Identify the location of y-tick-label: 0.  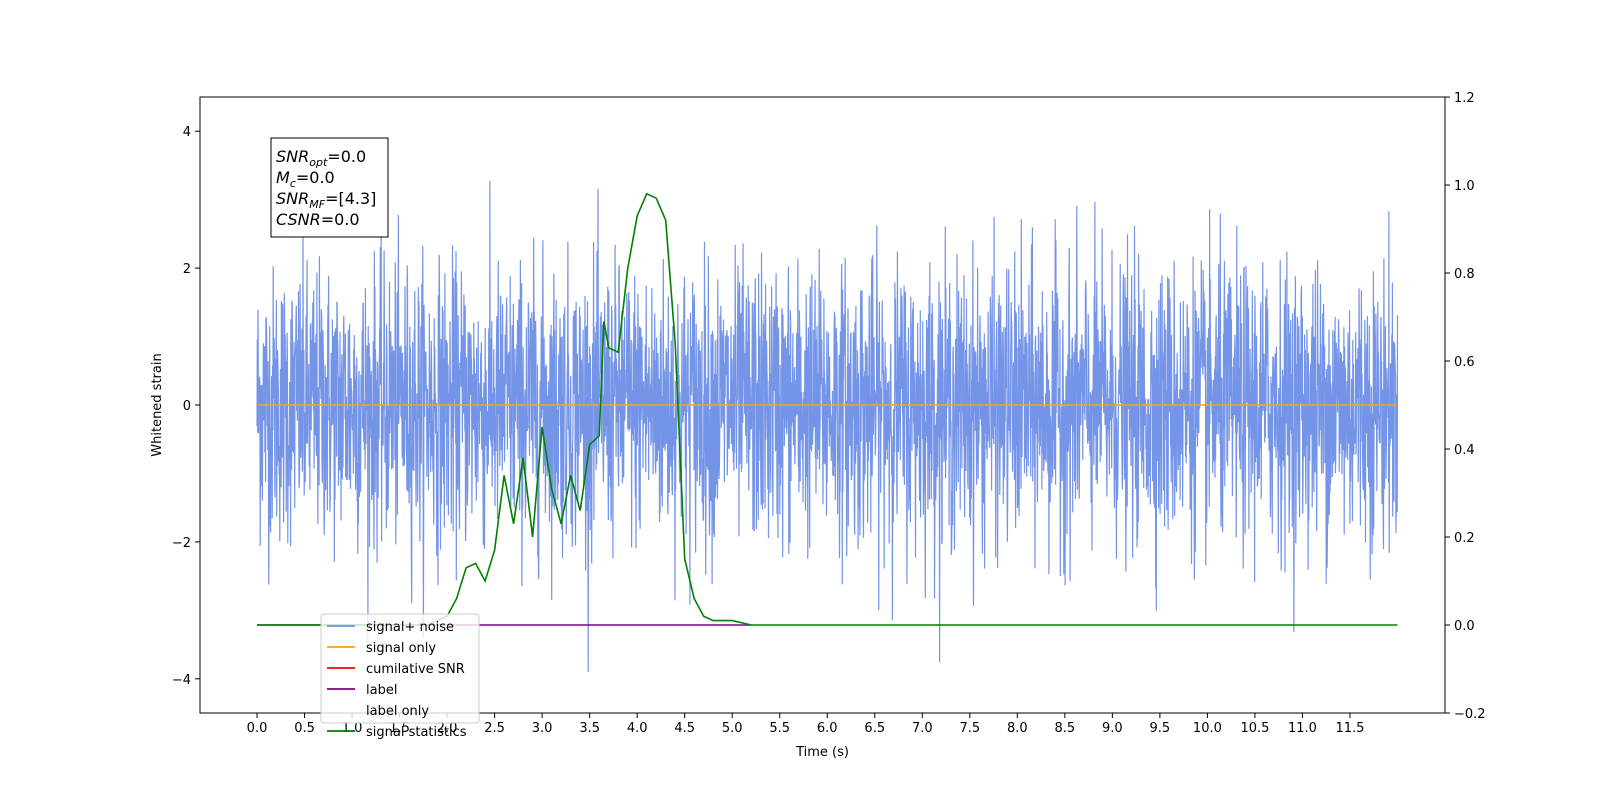
(187, 406).